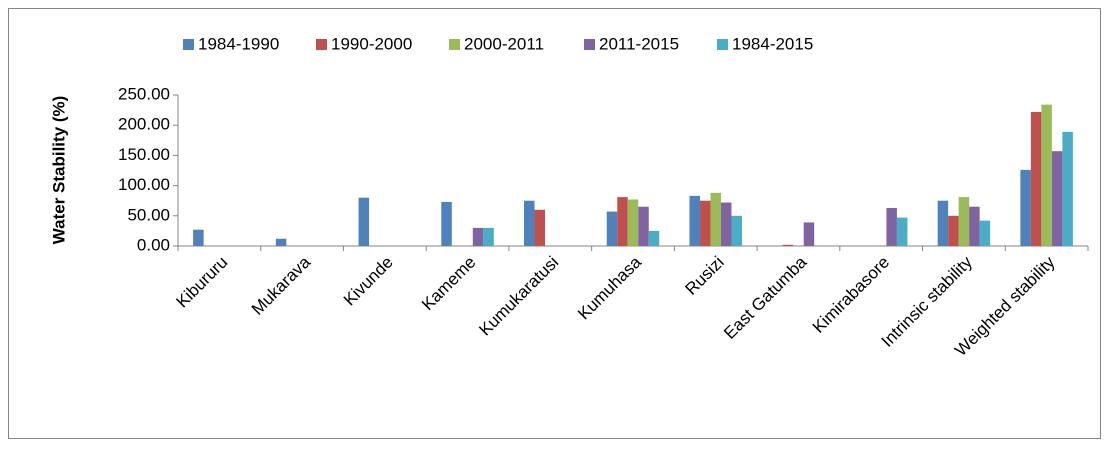  I want to click on y-tick-label: 150.00, so click(144, 154).